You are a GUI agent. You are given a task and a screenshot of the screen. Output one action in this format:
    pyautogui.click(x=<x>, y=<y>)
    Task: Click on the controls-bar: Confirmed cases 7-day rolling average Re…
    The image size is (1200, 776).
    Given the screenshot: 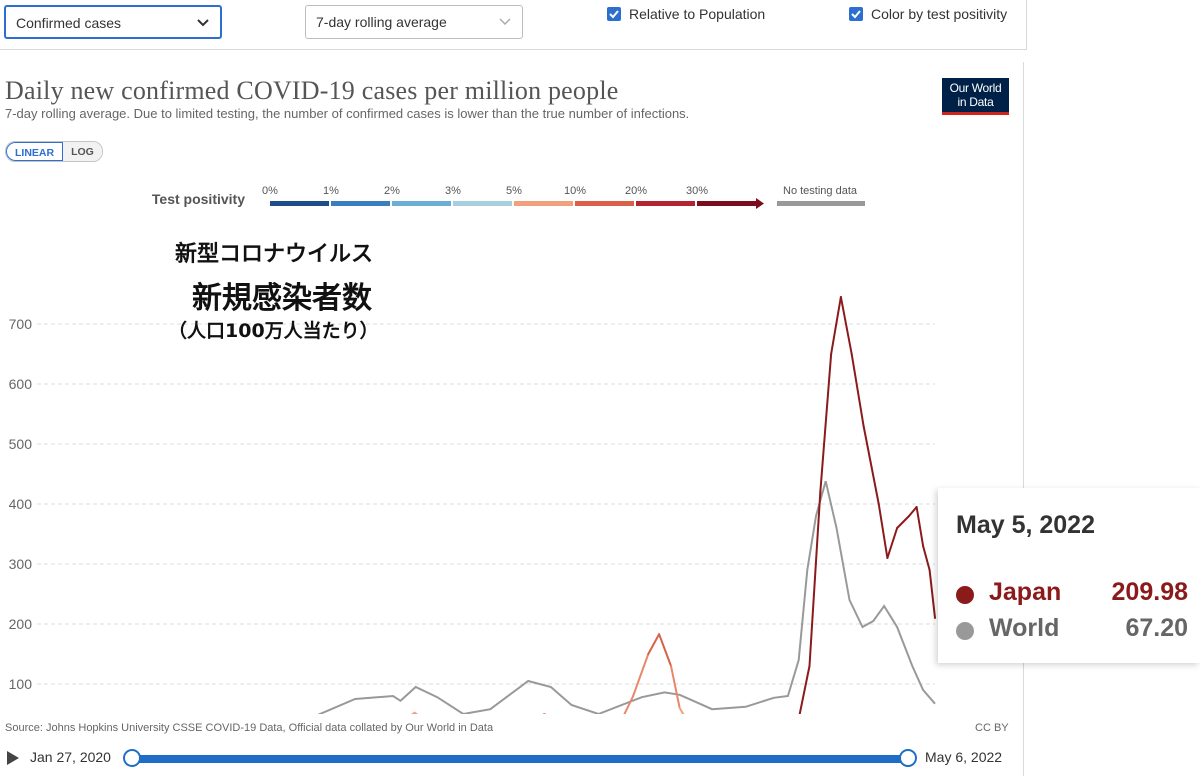 What is the action you would take?
    pyautogui.click(x=513, y=25)
    